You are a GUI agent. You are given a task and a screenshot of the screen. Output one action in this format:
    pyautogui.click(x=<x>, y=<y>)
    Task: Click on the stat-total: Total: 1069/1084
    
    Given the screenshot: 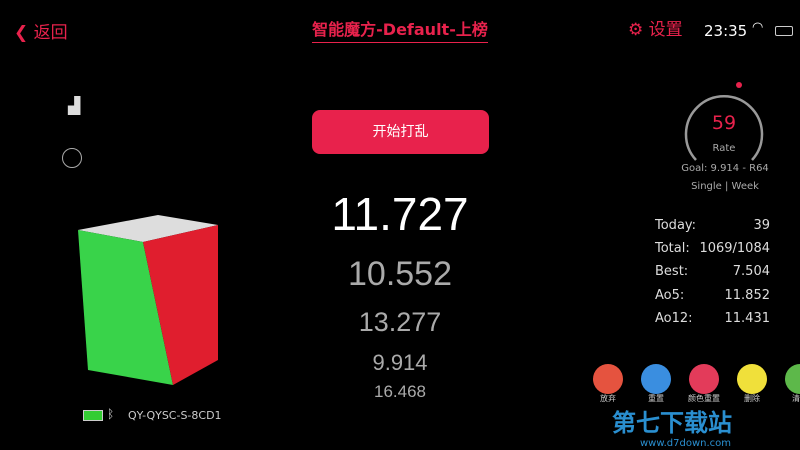 What is the action you would take?
    pyautogui.click(x=712, y=248)
    